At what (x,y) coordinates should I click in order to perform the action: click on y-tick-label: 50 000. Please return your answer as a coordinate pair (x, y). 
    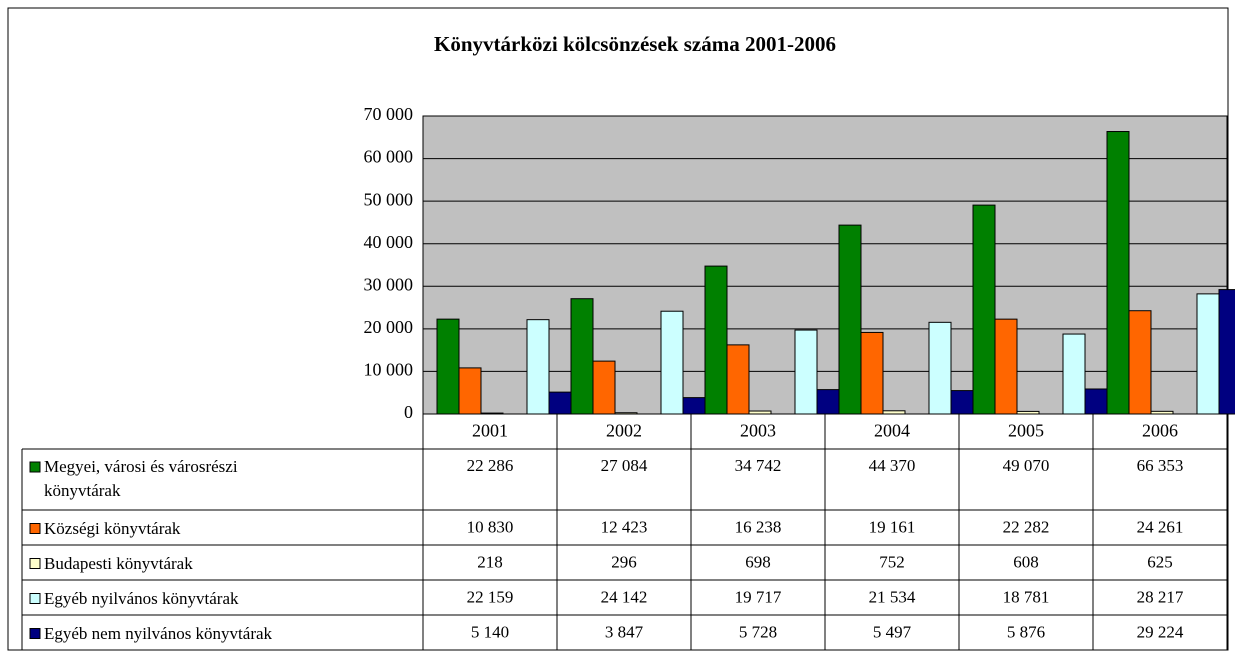
    Looking at the image, I should click on (389, 199).